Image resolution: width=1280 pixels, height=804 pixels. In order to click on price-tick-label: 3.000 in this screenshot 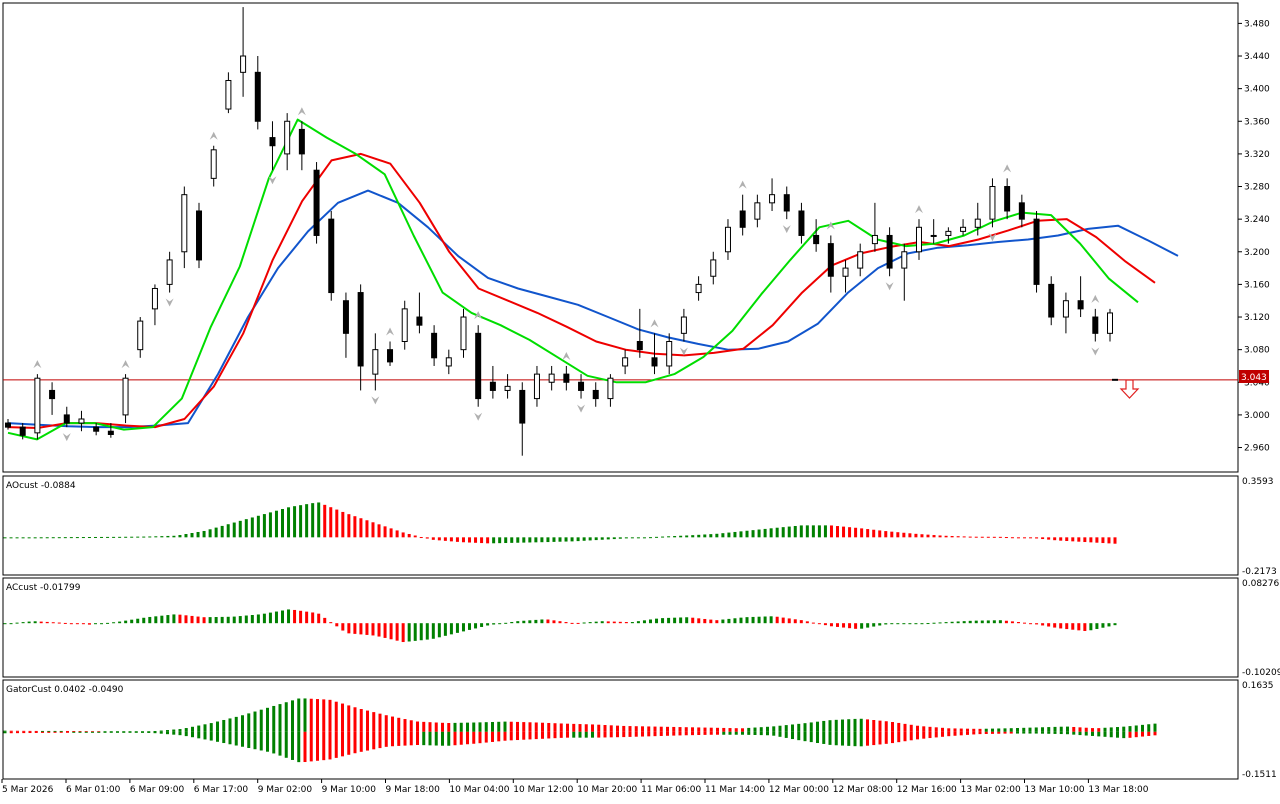, I will do `click(1257, 416)`.